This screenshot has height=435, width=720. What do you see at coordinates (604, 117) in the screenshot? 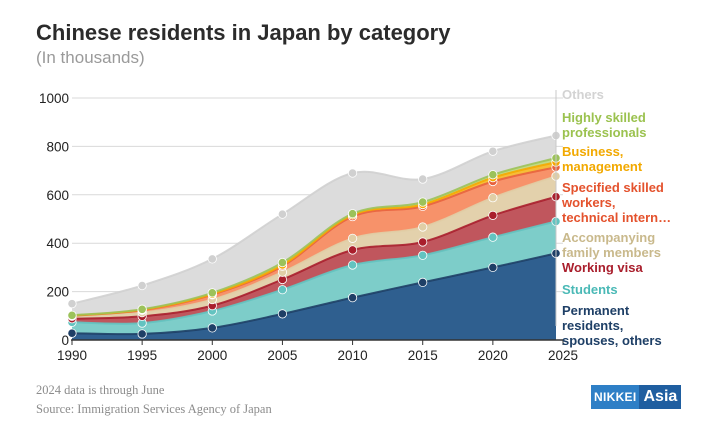
I see `series-label-line: Highly skilled` at bounding box center [604, 117].